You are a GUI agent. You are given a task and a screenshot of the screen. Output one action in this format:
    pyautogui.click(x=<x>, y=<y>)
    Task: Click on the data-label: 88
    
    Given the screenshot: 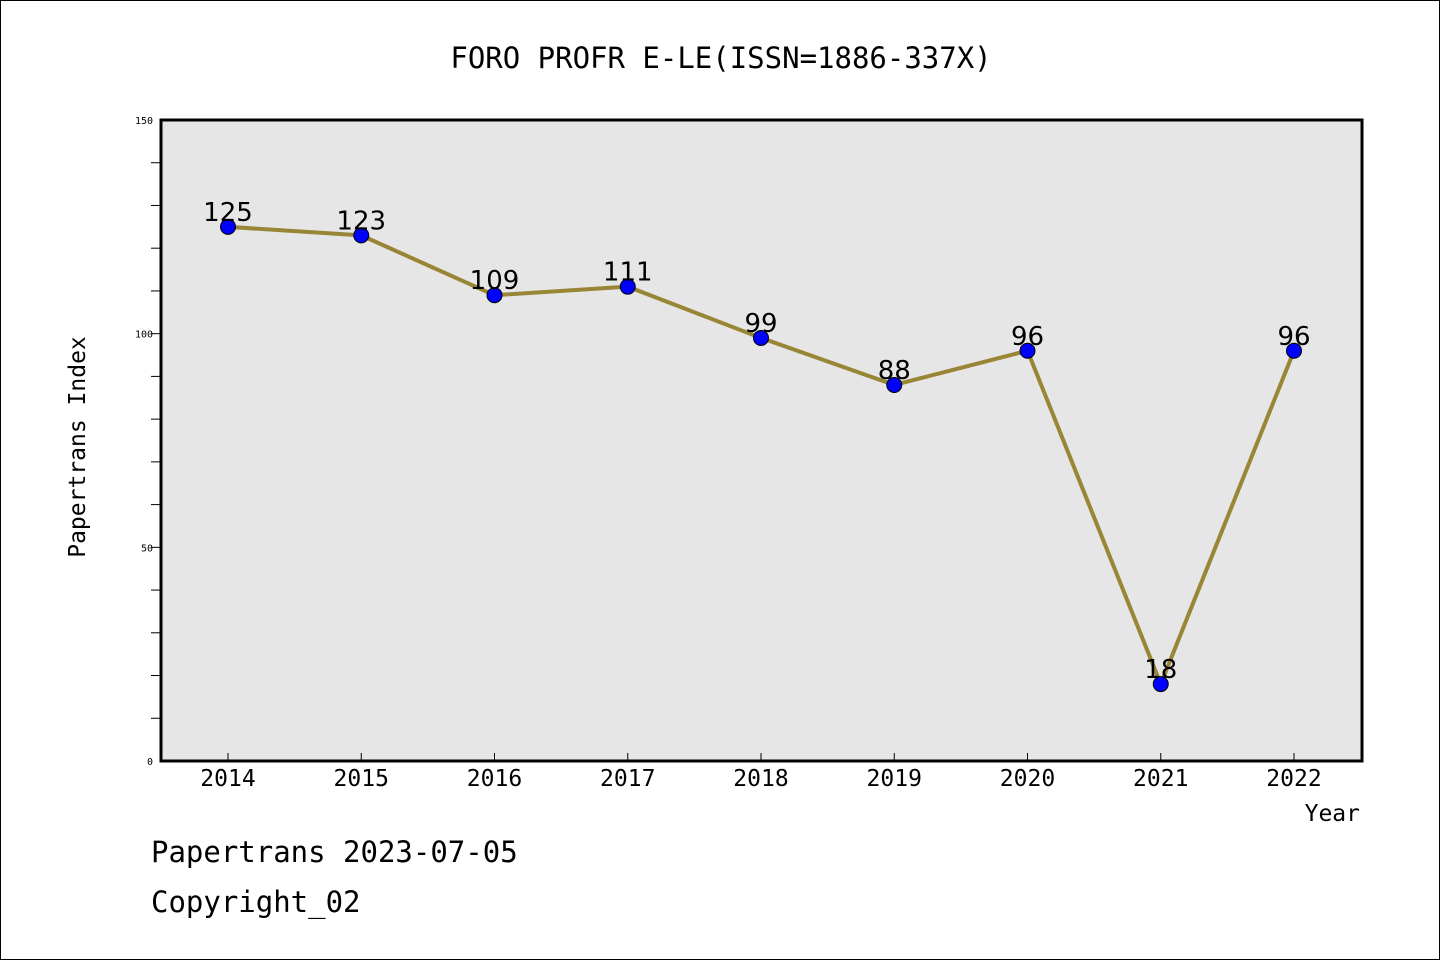 What is the action you would take?
    pyautogui.click(x=894, y=371)
    